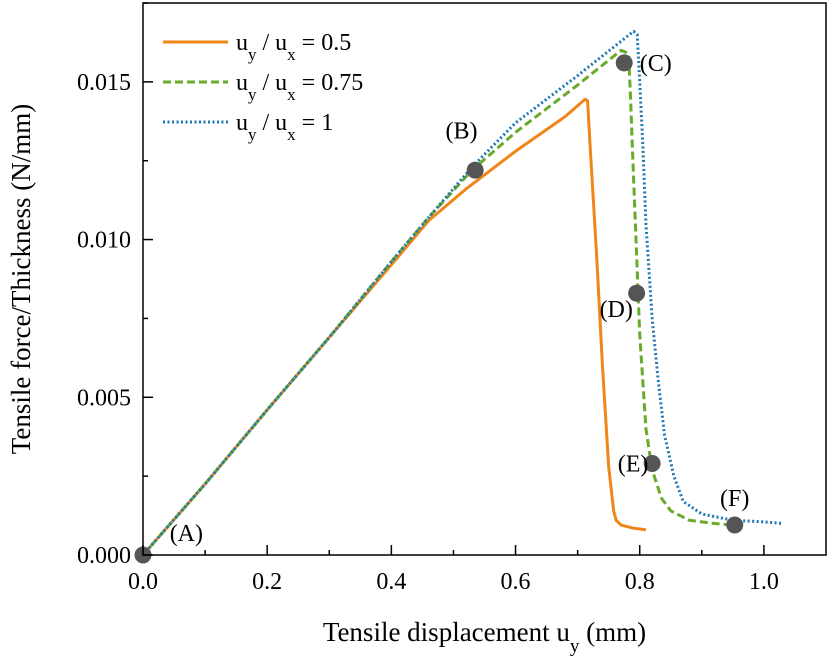  I want to click on y-tick-label: 0.015, so click(104, 83).